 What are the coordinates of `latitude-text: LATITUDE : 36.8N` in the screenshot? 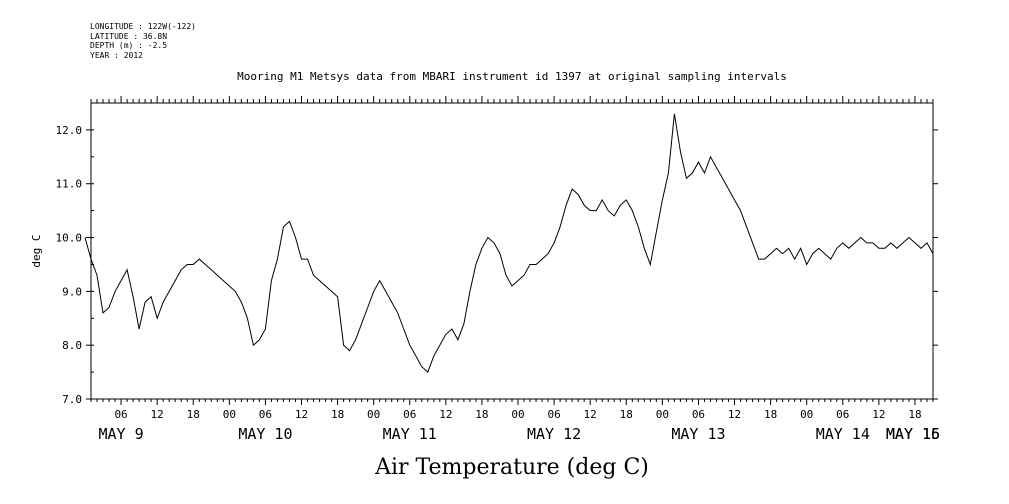 It's located at (129, 36).